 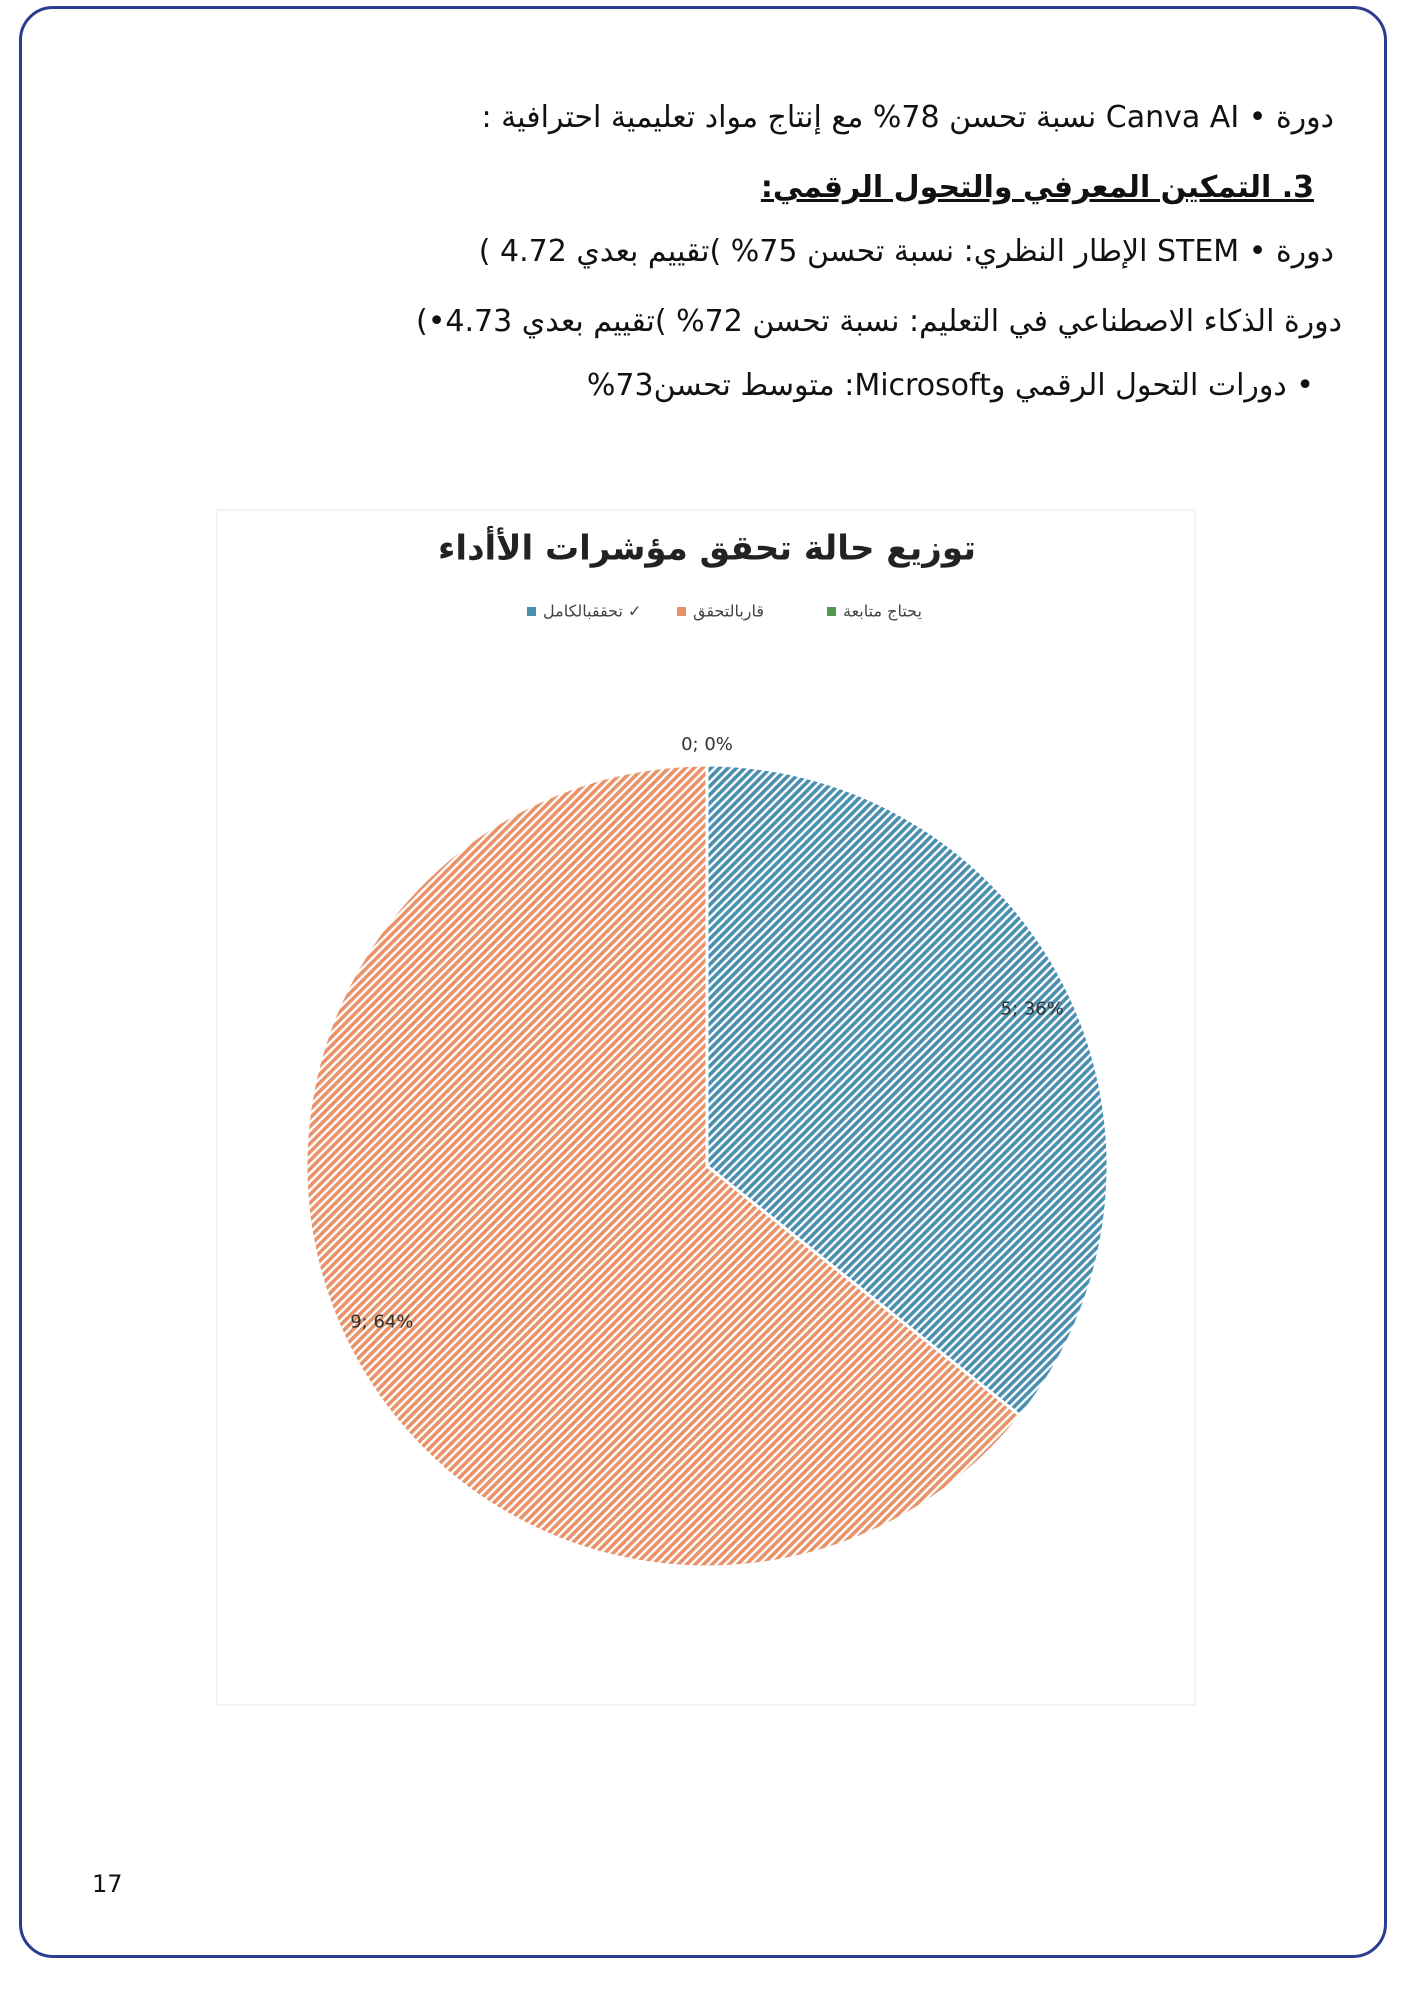 What do you see at coordinates (707, 744) in the screenshot?
I see `data-label: 0; 0%` at bounding box center [707, 744].